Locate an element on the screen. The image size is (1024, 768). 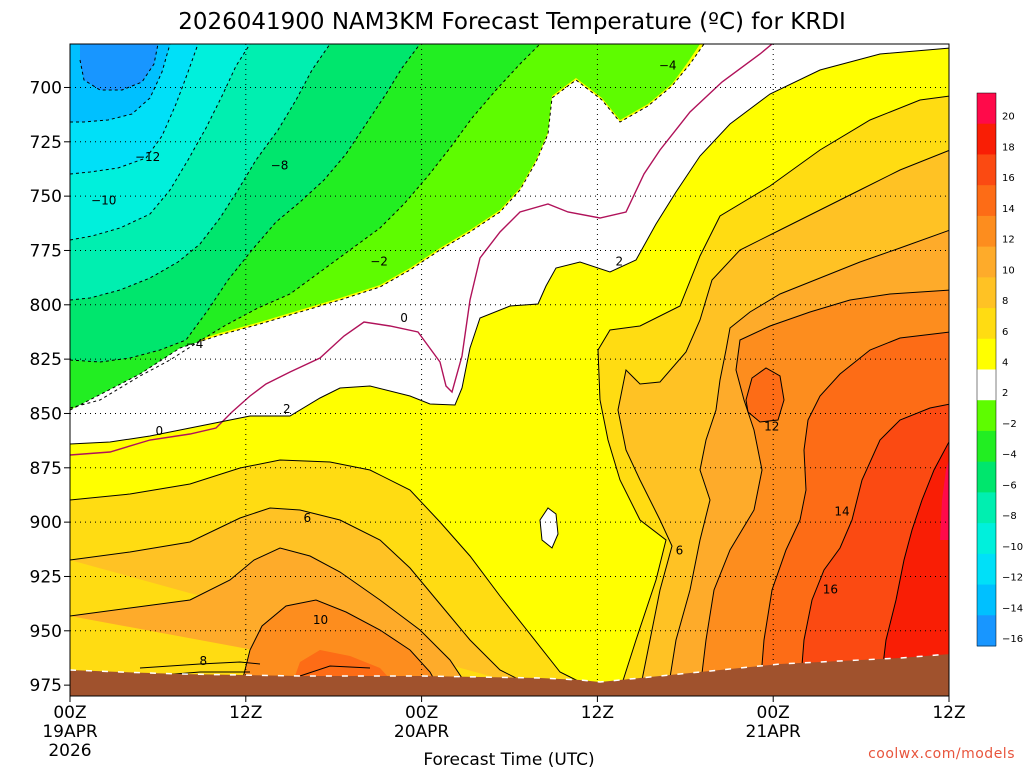
colorbar-label: 20 is located at coordinates (1008, 117).